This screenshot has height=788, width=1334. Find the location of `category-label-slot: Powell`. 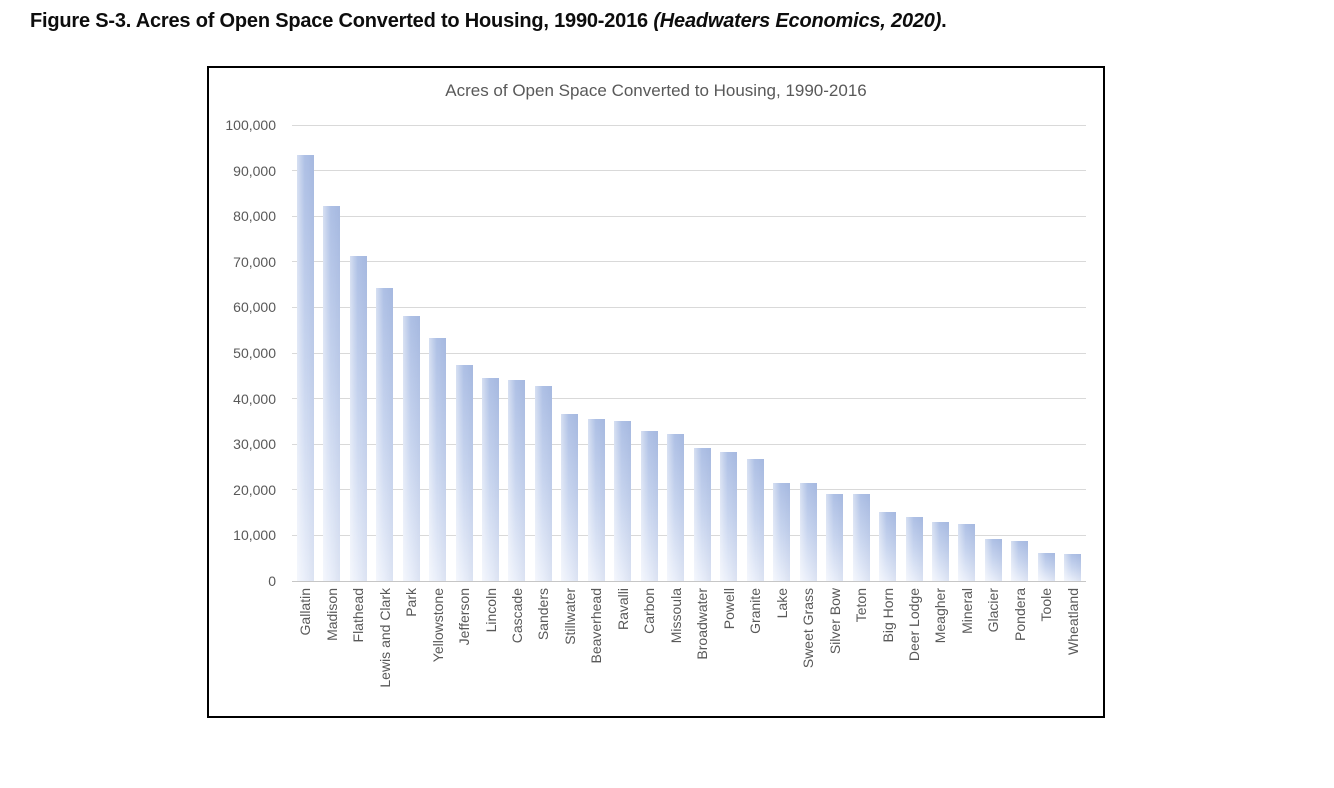

category-label-slot: Powell is located at coordinates (729, 648).